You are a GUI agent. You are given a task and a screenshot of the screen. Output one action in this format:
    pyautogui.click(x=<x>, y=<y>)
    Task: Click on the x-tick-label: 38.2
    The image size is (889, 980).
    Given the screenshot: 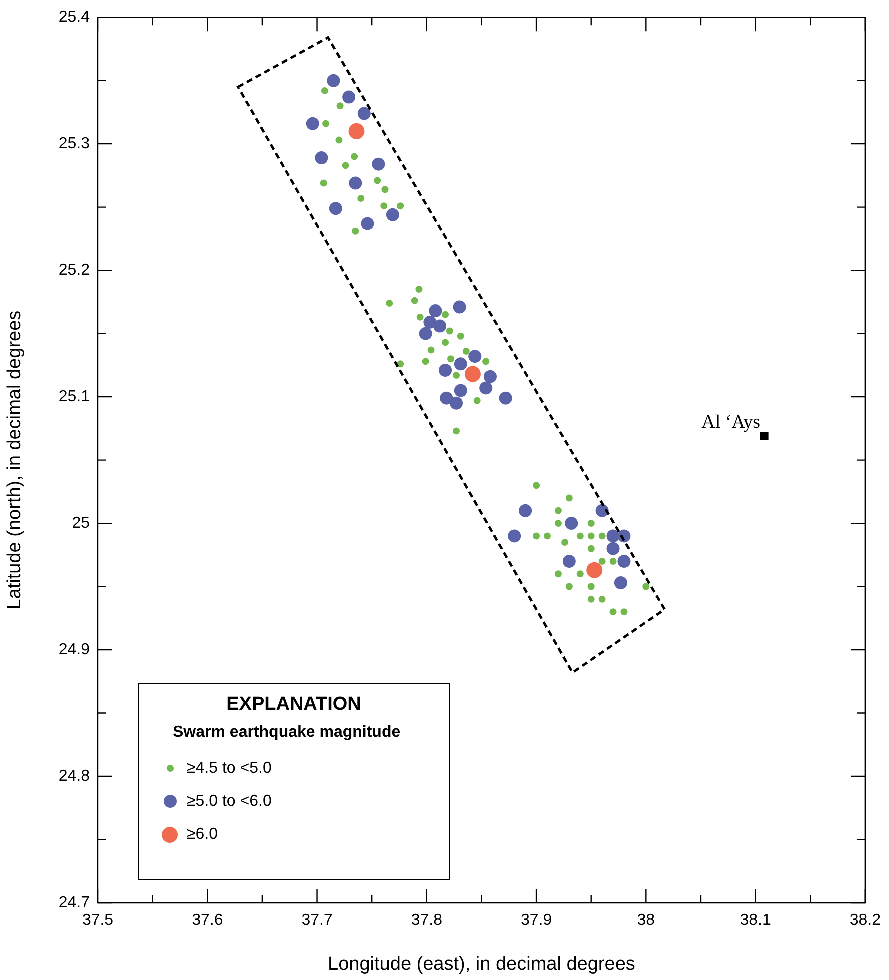 What is the action you would take?
    pyautogui.click(x=866, y=921)
    